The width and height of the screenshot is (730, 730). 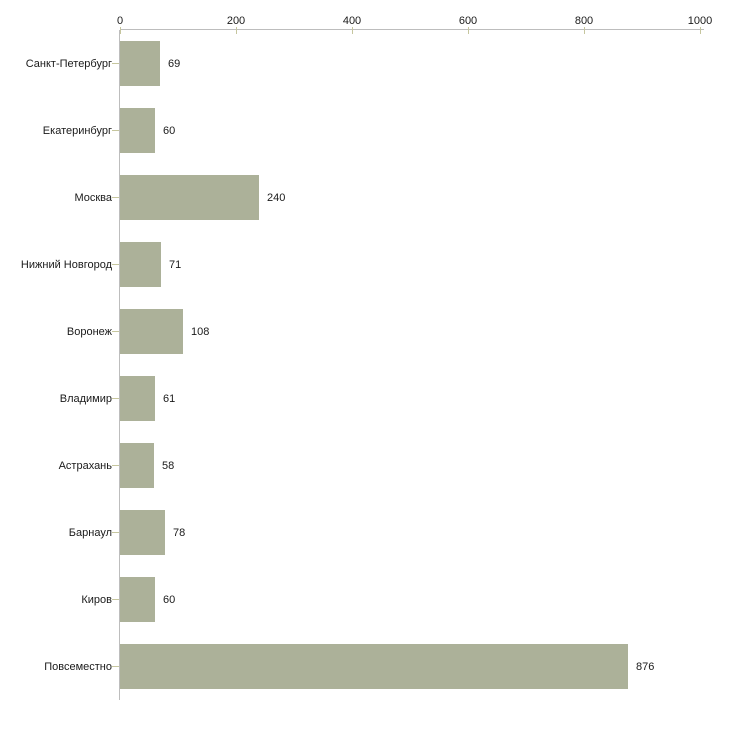 I want to click on x-axis-tick-label: 0, so click(x=120, y=21).